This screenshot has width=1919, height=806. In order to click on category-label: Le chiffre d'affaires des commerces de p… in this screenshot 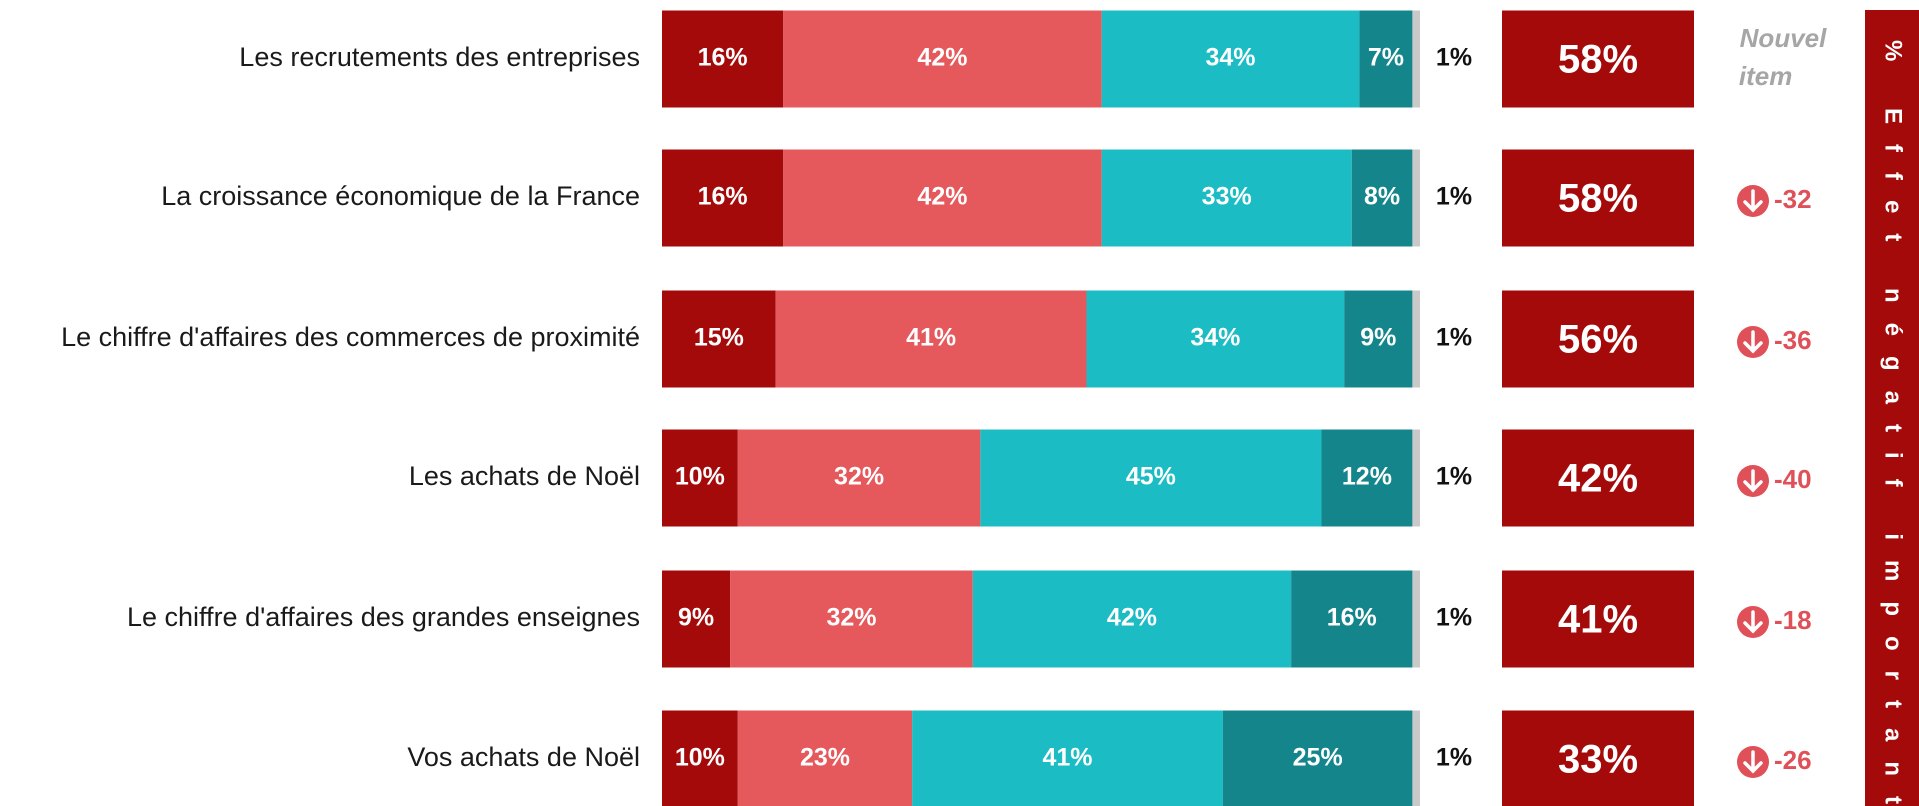, I will do `click(350, 337)`.